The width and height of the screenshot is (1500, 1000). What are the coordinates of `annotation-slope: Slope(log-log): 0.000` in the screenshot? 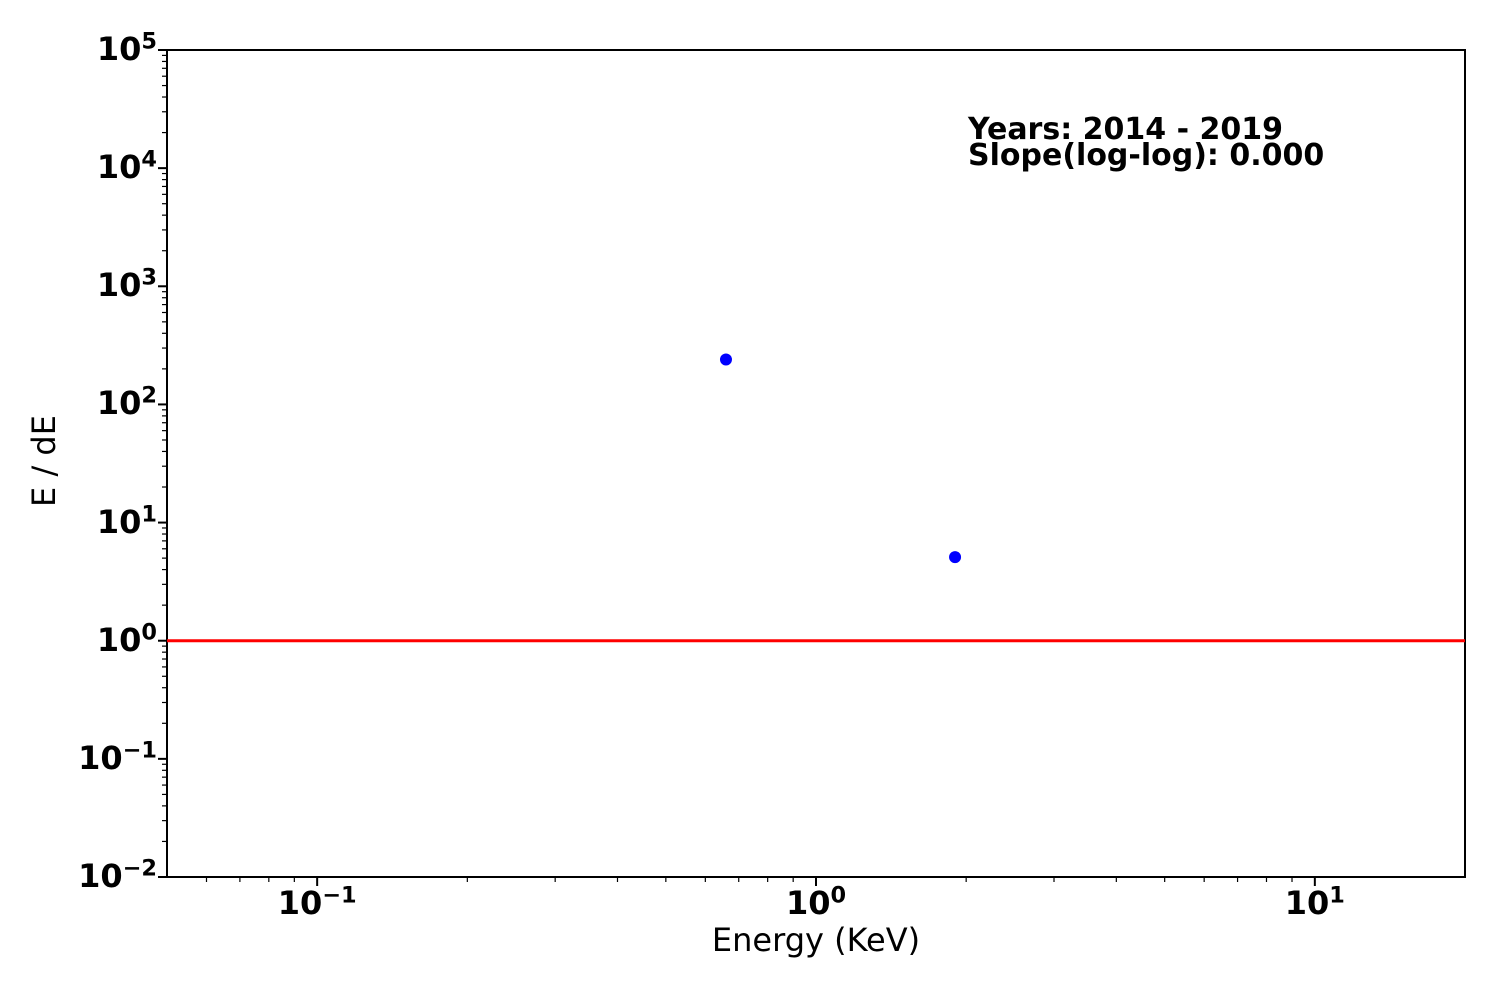 It's located at (1146, 155).